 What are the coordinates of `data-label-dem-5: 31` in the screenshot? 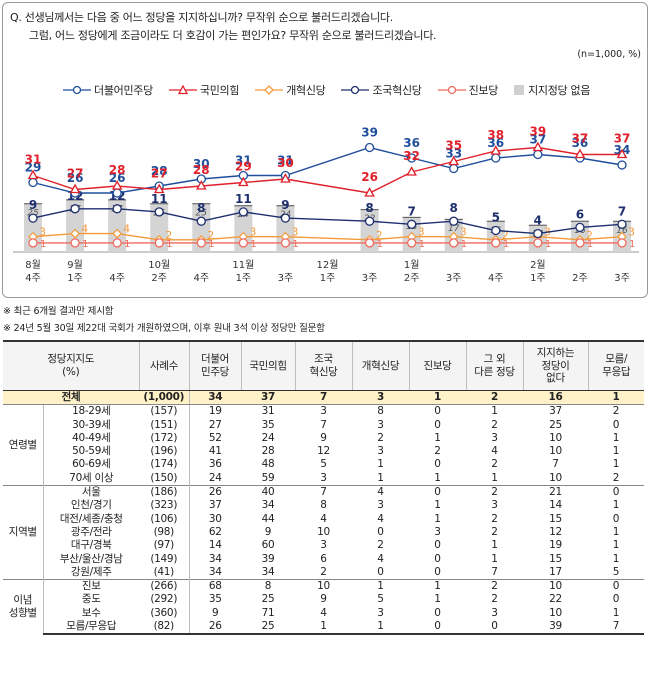 It's located at (243, 161).